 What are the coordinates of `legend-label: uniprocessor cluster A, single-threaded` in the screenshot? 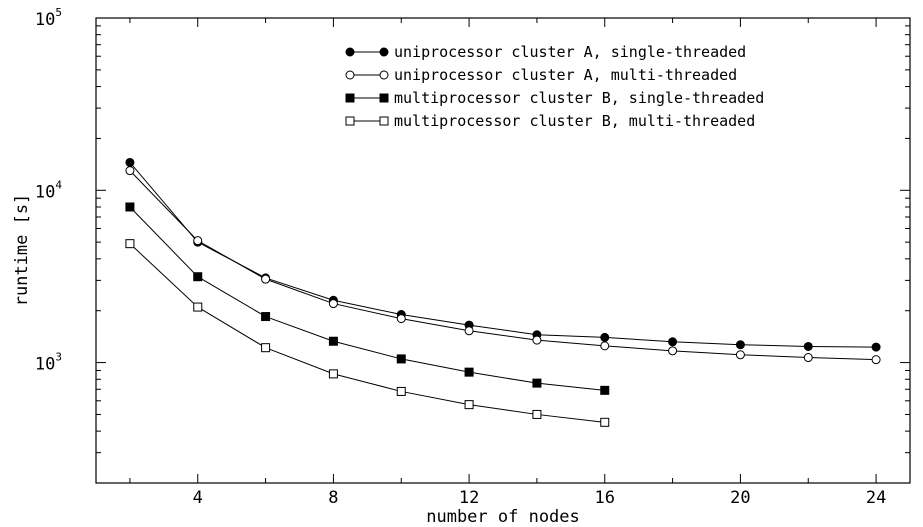 It's located at (570, 52).